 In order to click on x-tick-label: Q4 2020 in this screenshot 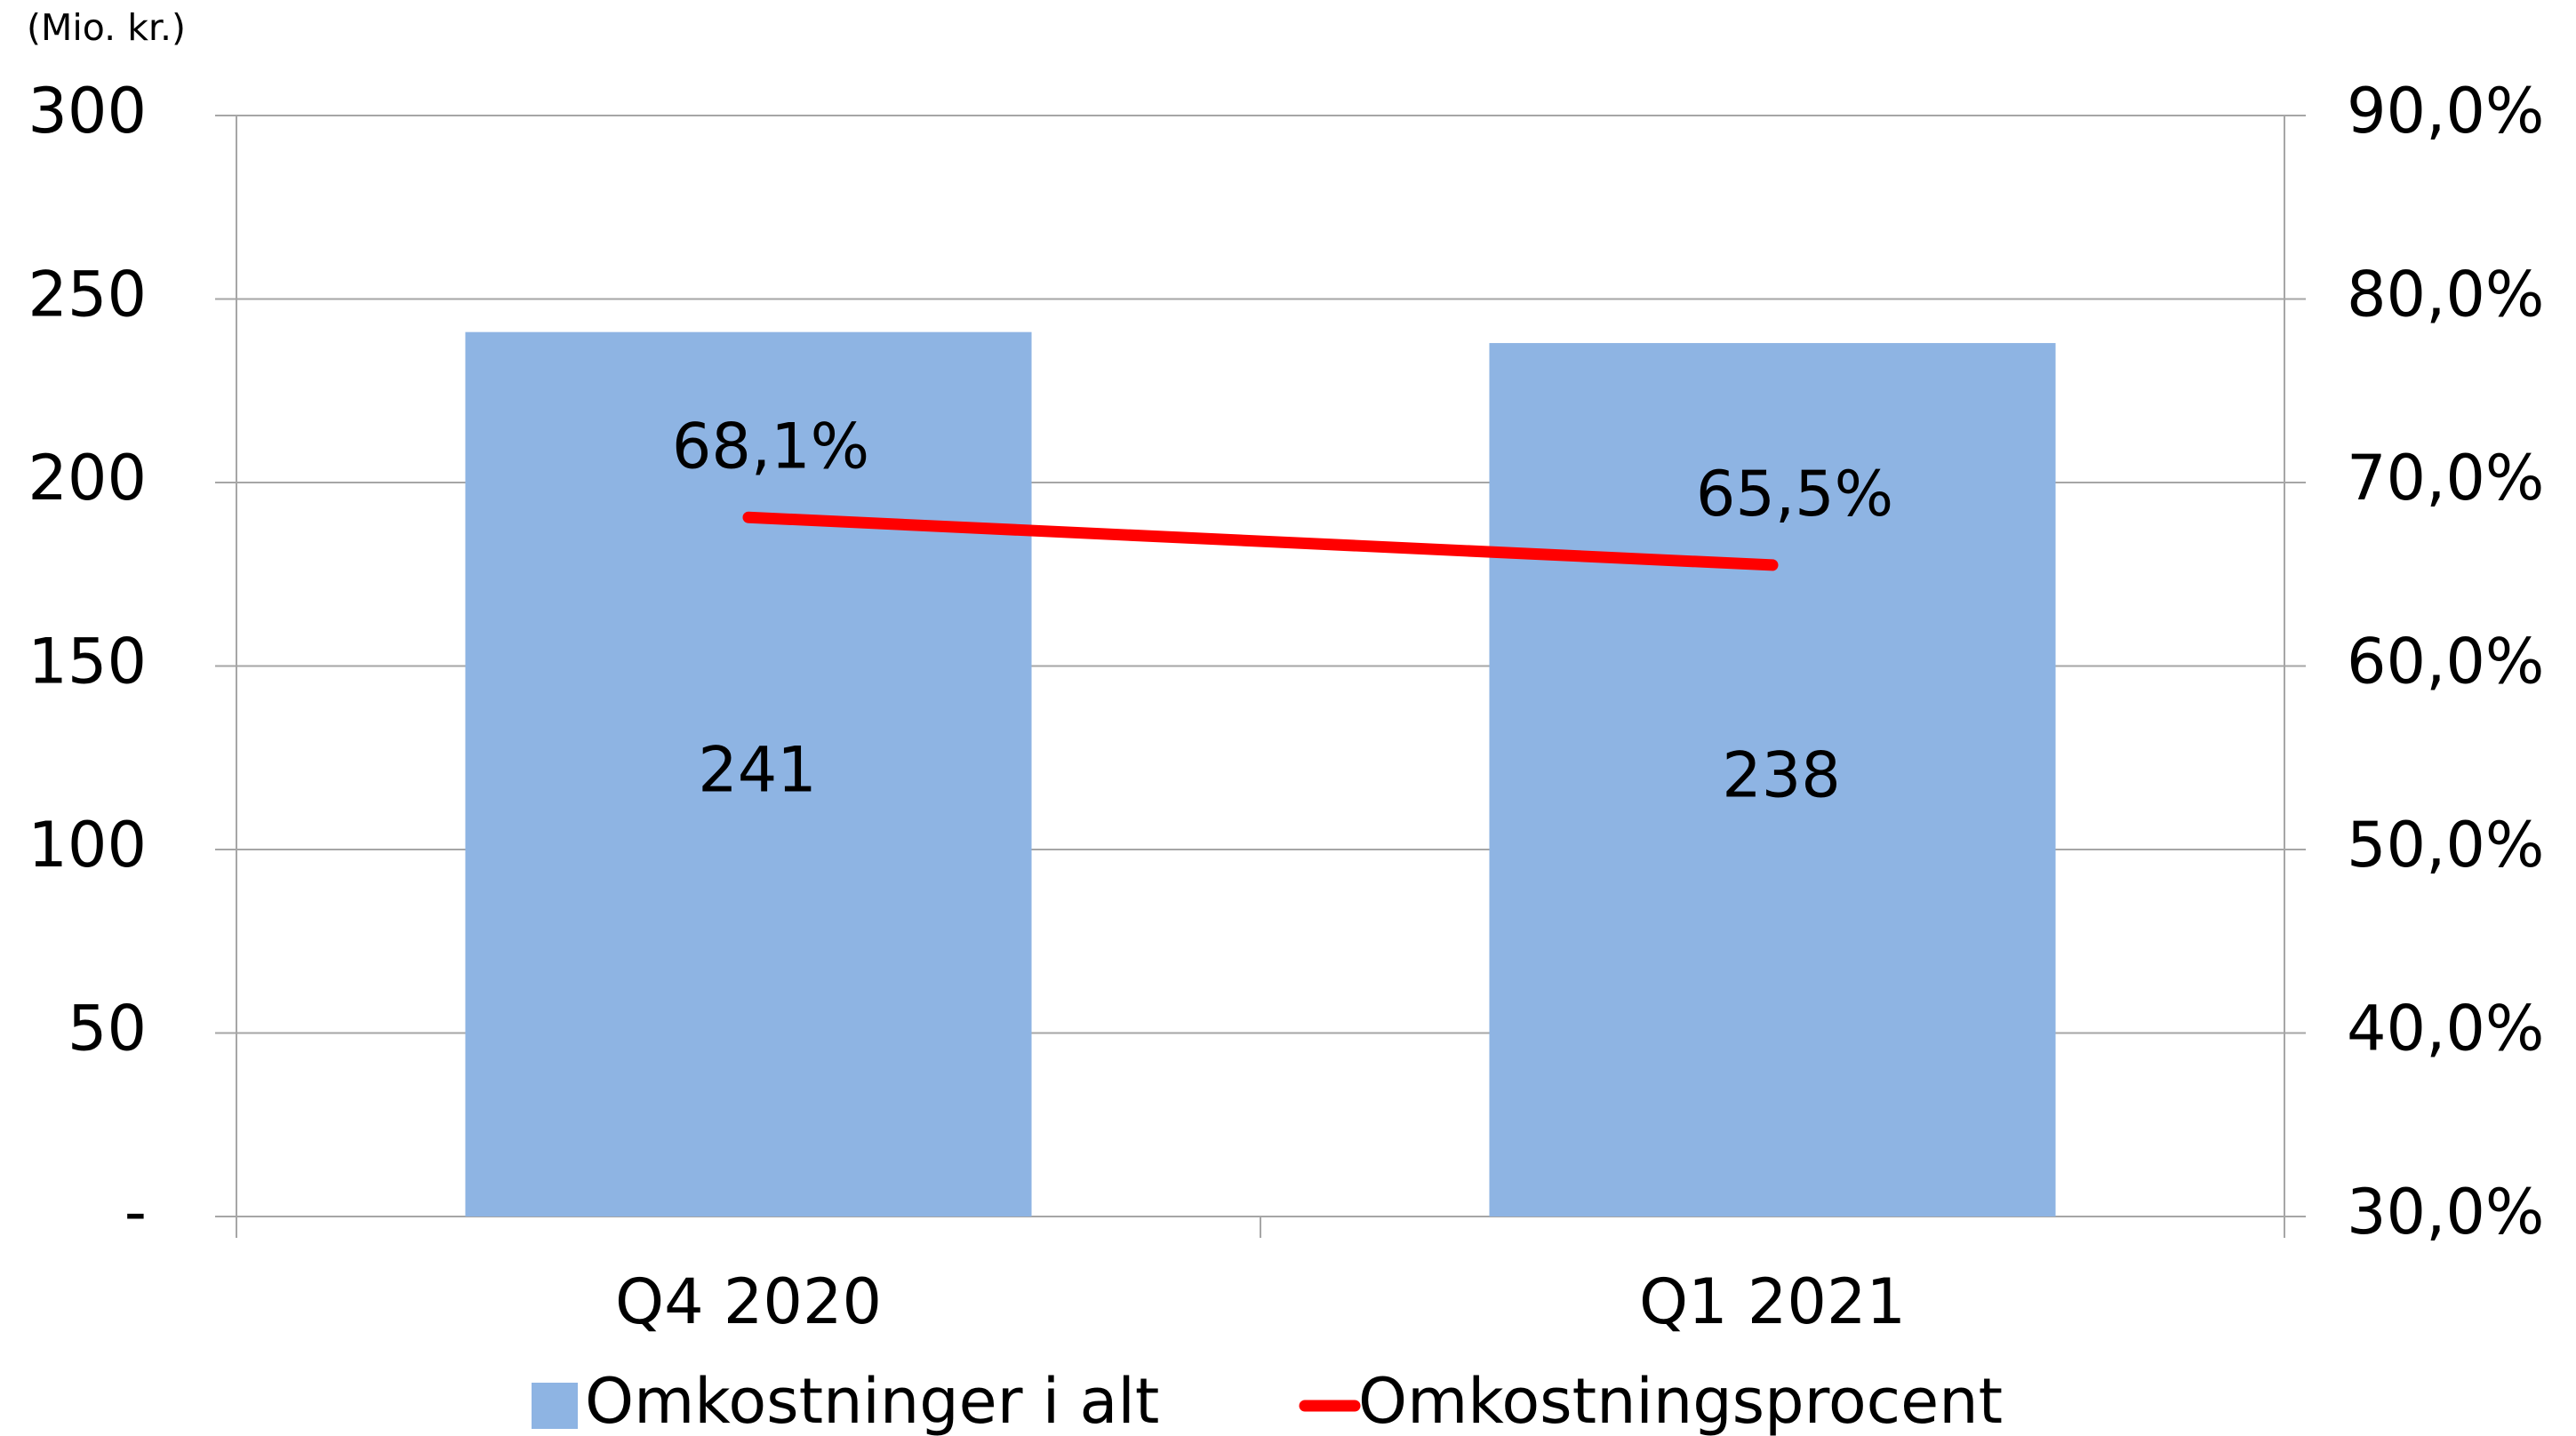, I will do `click(748, 1302)`.